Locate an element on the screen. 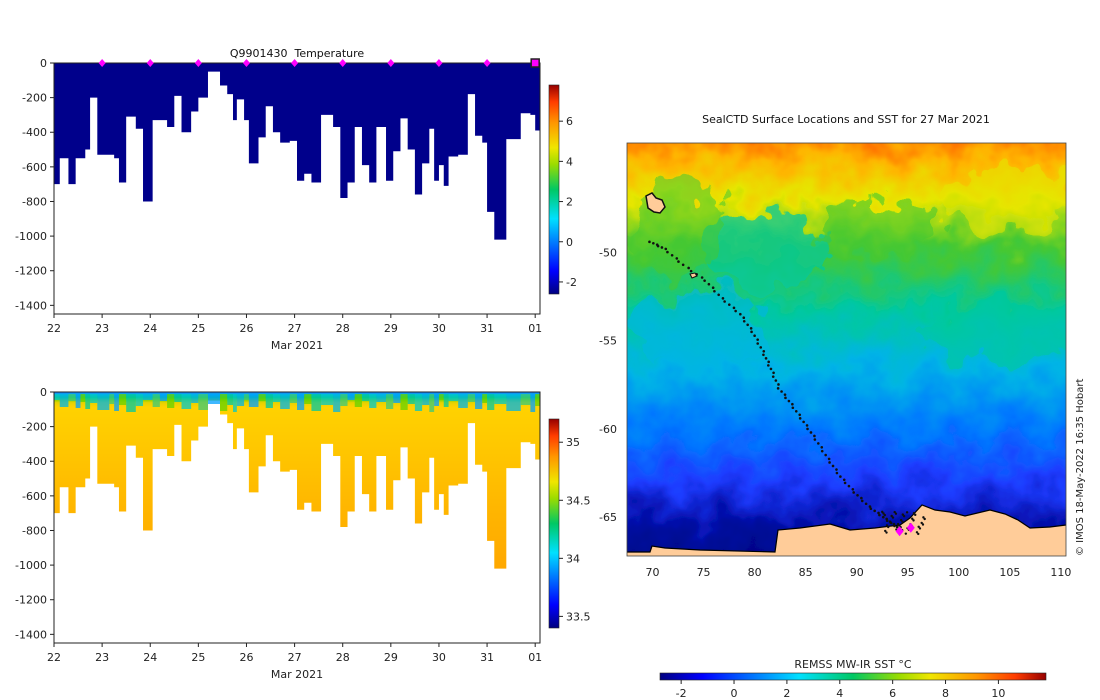 This screenshot has height=700, width=1100. latitude-tick-label: -50 is located at coordinates (608, 252).